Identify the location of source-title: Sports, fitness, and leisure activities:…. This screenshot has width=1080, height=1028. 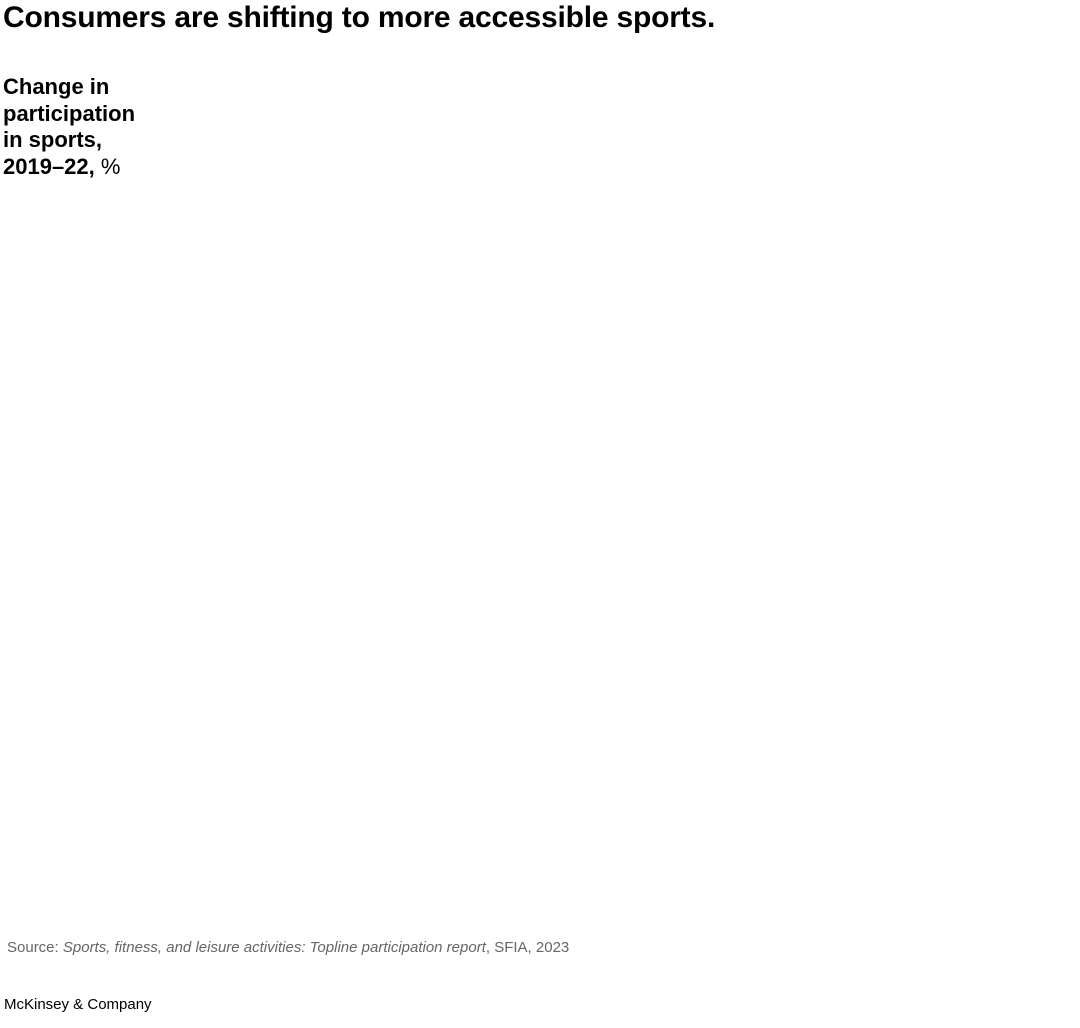
(274, 947).